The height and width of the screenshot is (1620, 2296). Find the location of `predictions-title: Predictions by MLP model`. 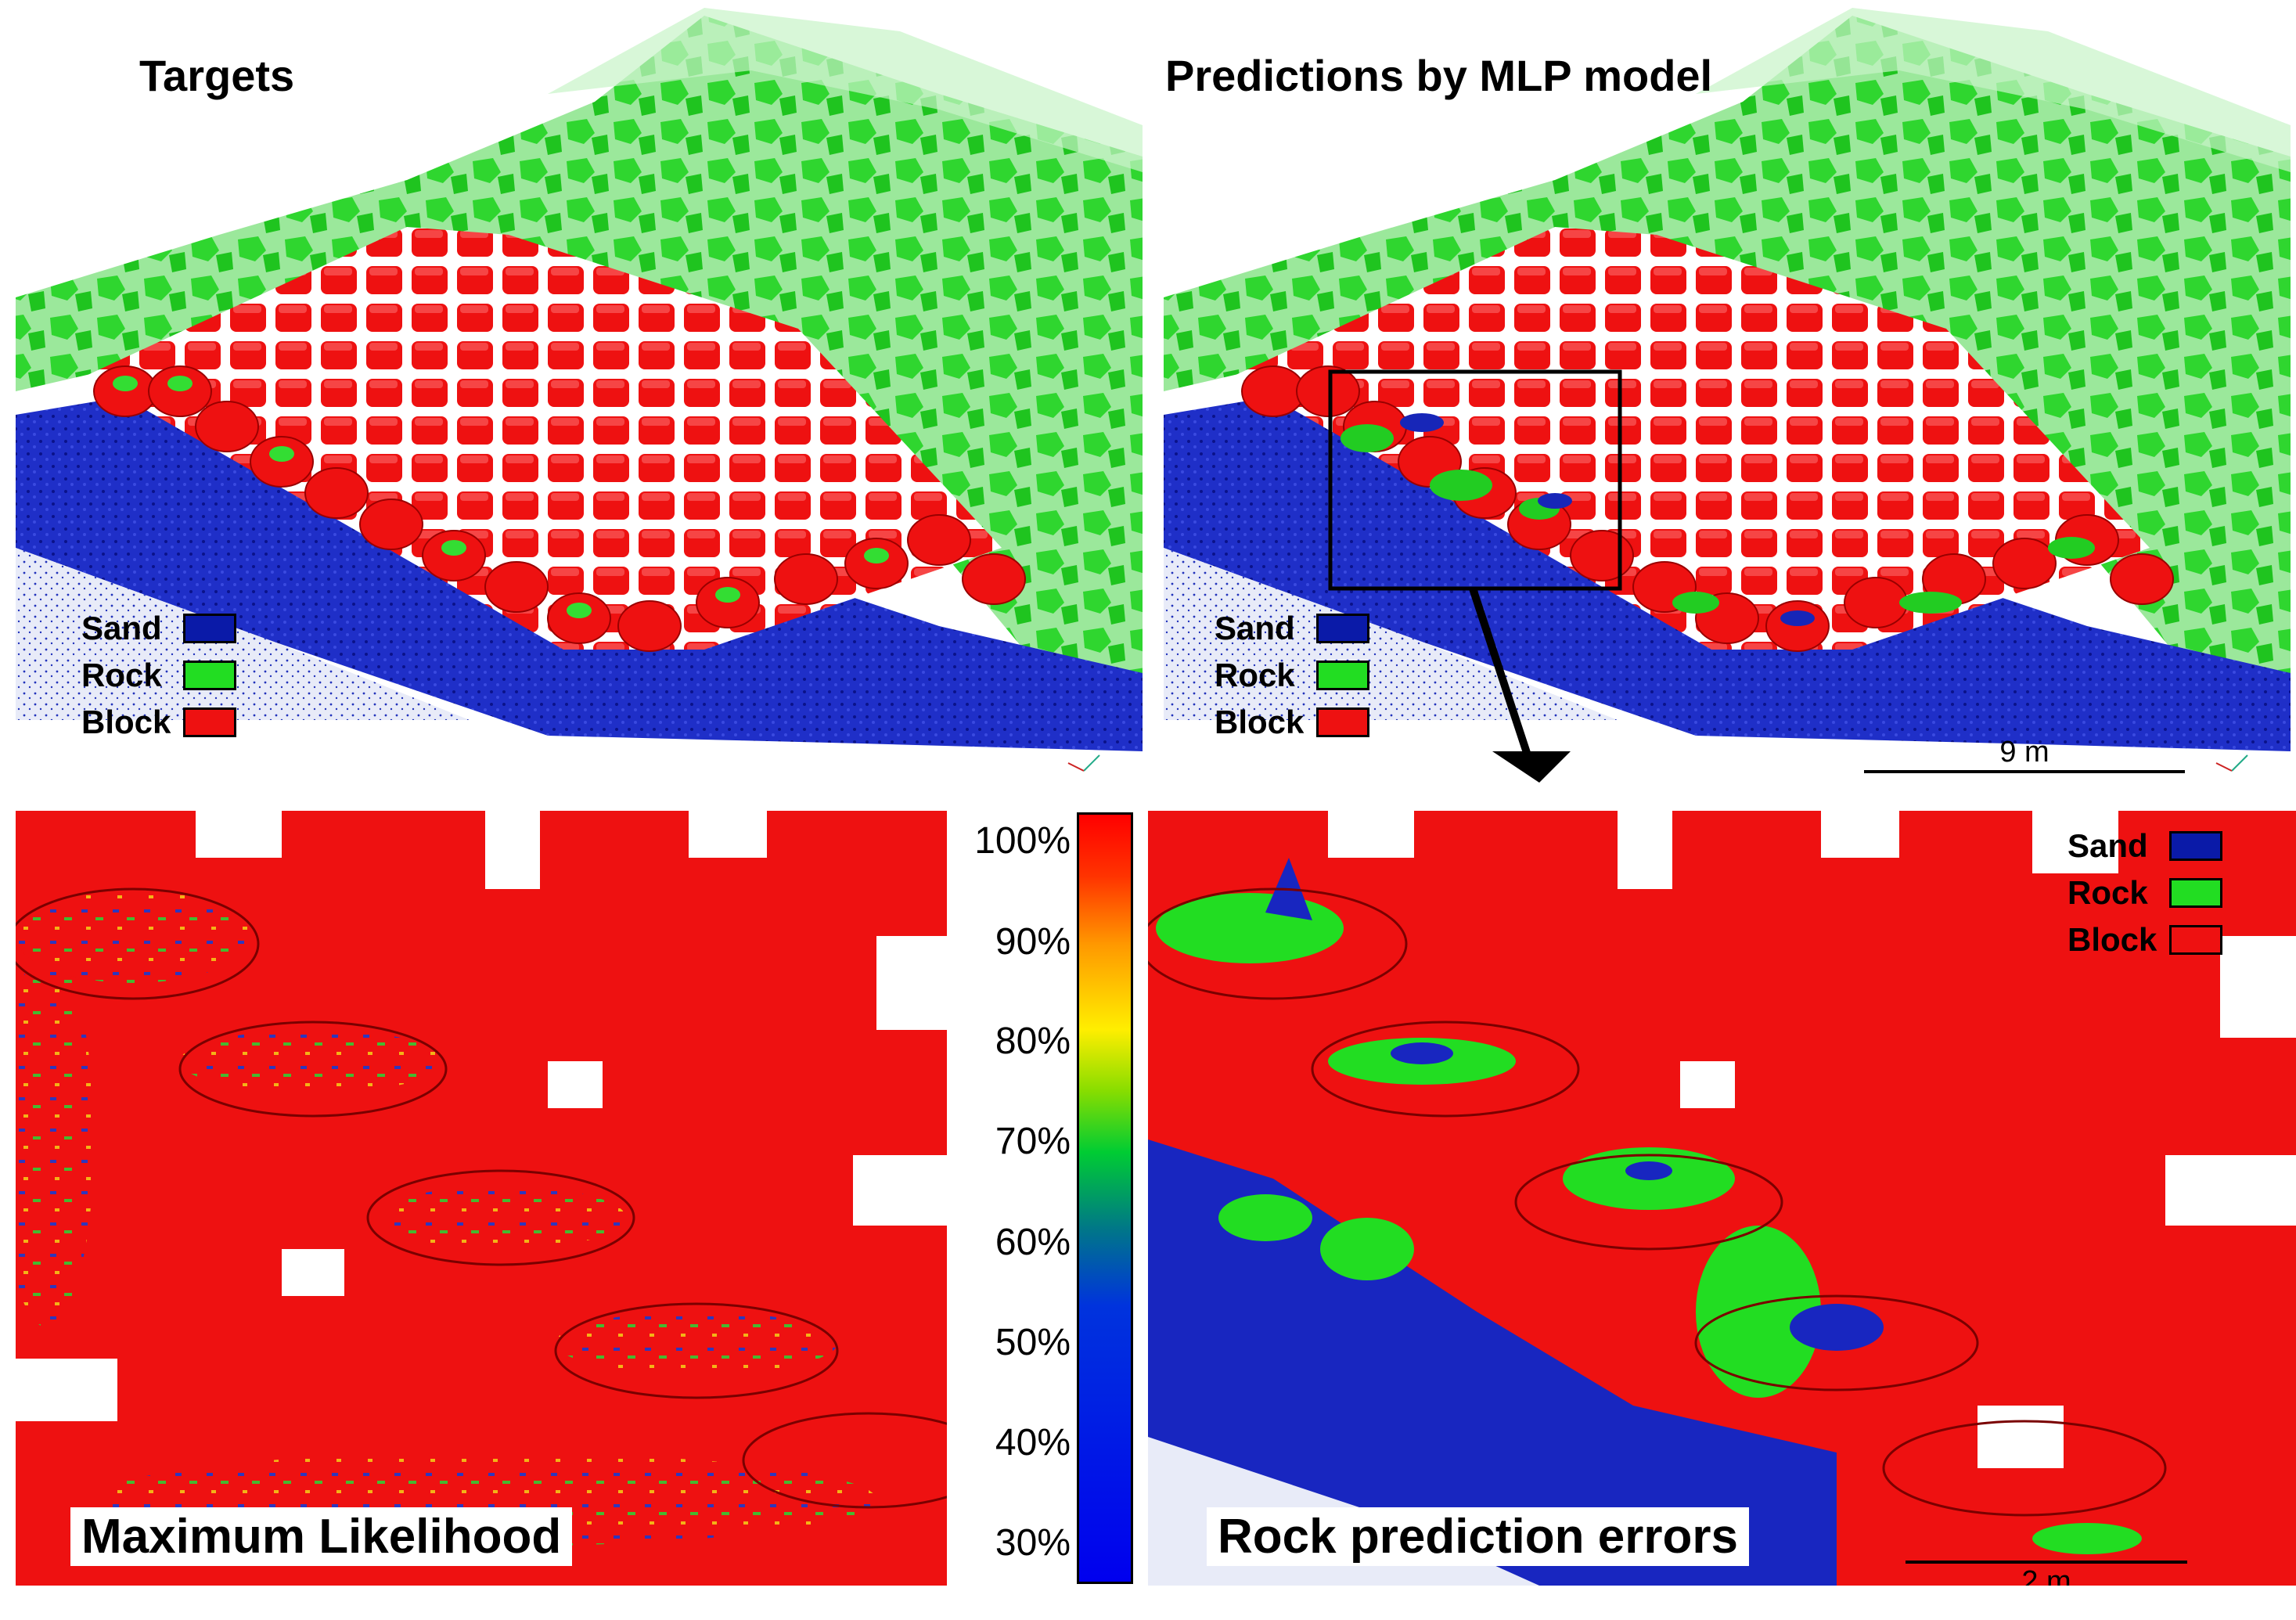

predictions-title: Predictions by MLP model is located at coordinates (1439, 75).